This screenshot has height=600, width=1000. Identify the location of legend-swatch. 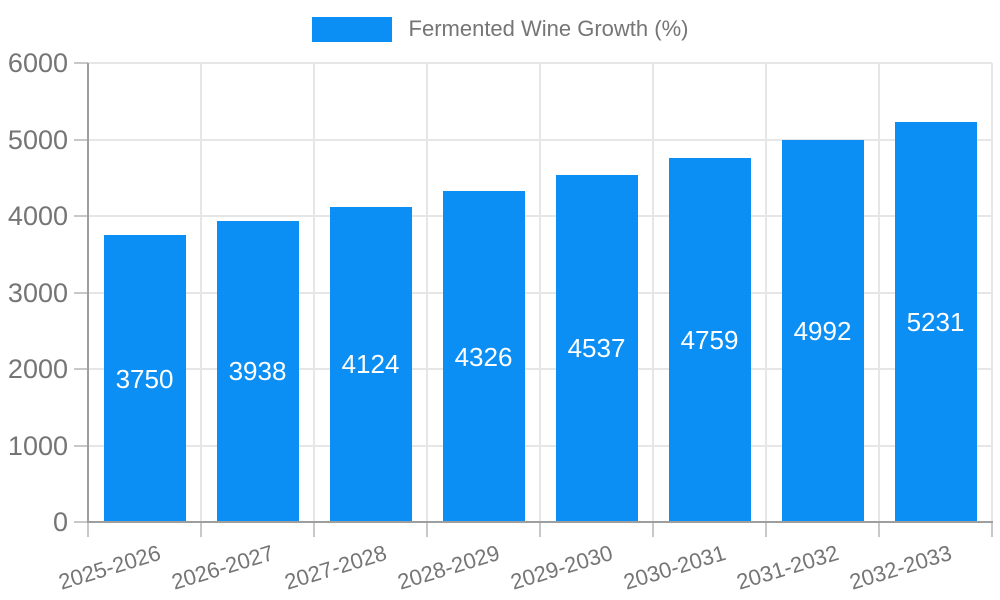
(351, 29).